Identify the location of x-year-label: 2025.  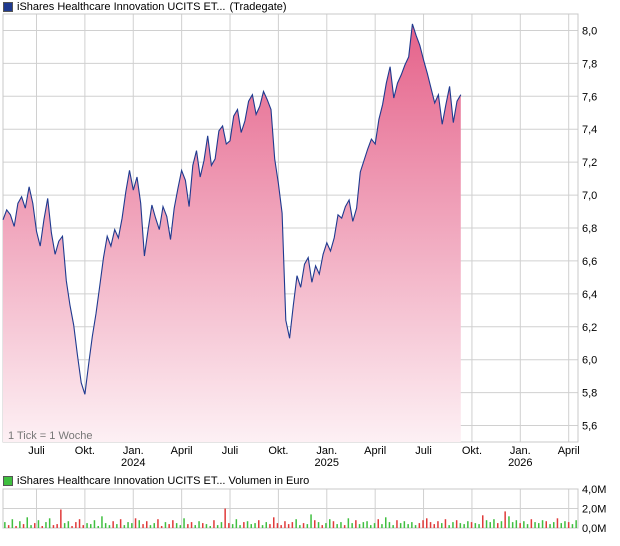
(327, 463).